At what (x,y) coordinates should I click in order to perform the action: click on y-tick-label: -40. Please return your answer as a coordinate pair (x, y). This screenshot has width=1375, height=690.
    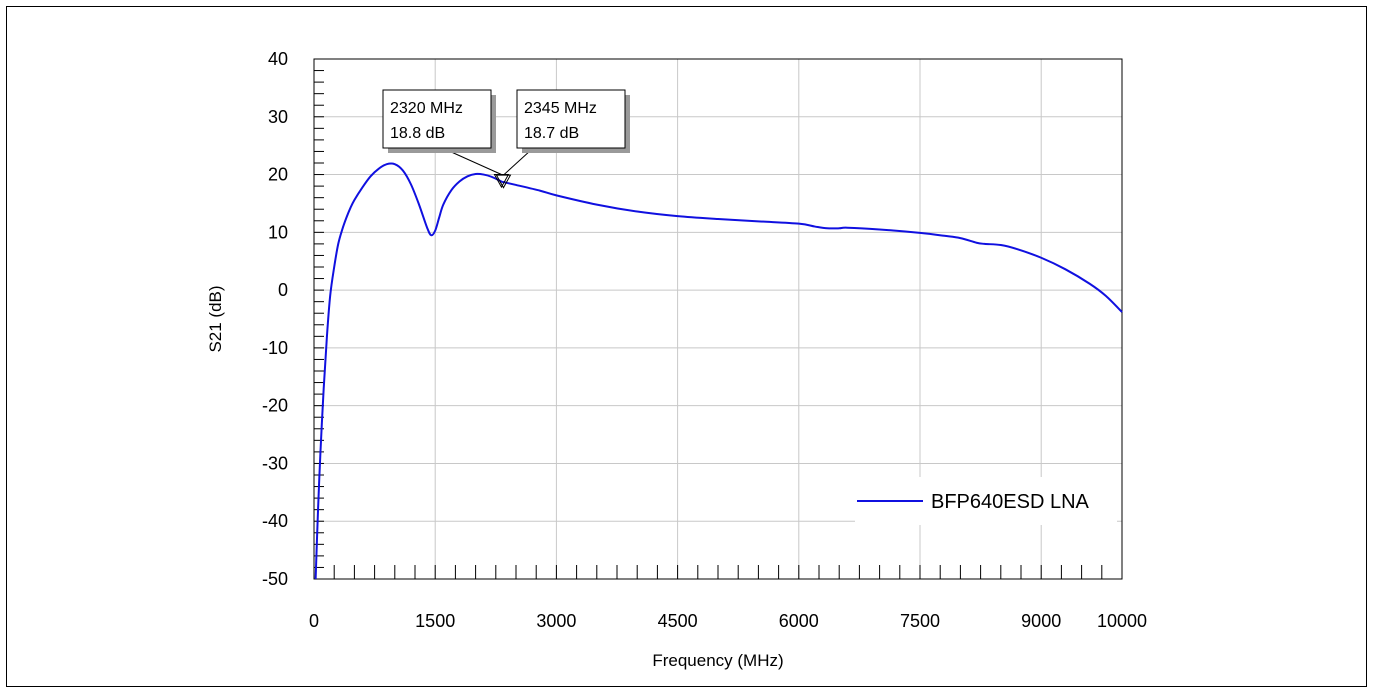
    Looking at the image, I should click on (275, 521).